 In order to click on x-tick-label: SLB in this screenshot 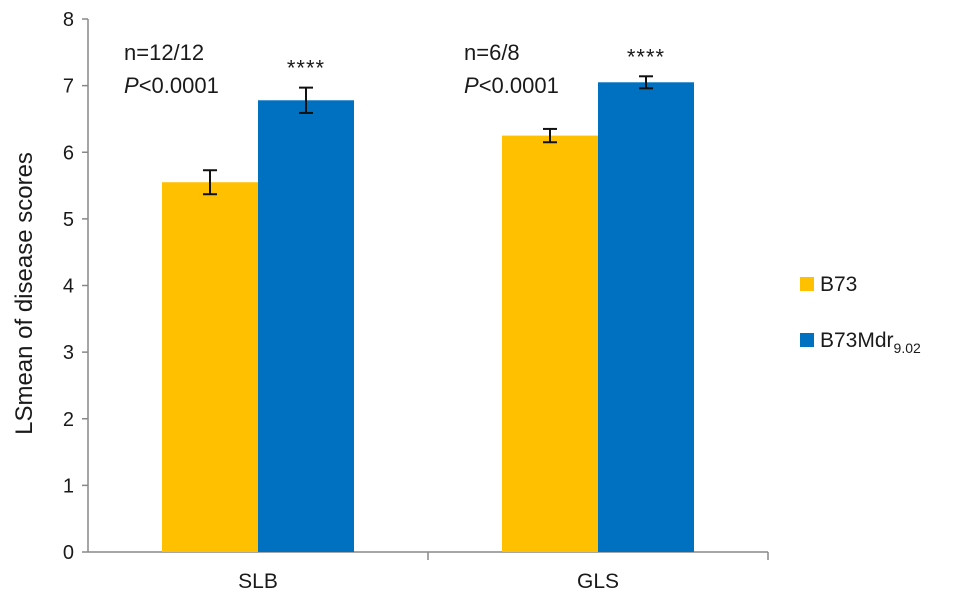, I will do `click(258, 581)`.